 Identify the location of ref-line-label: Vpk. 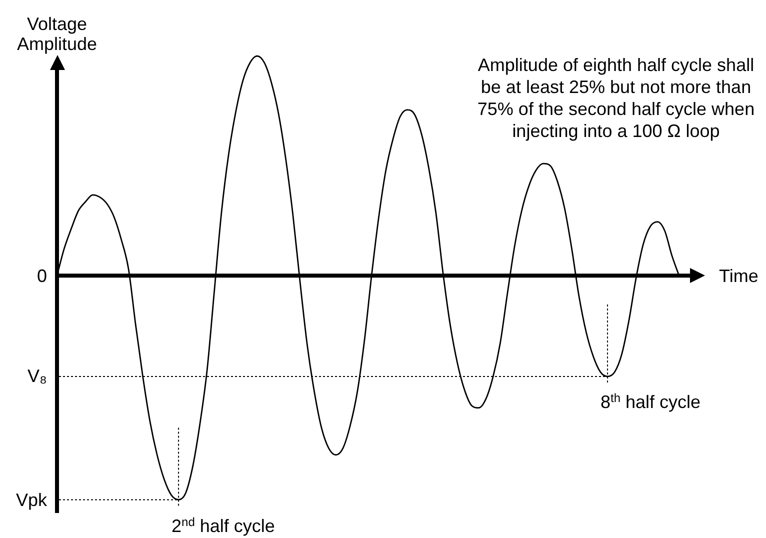
(31, 499).